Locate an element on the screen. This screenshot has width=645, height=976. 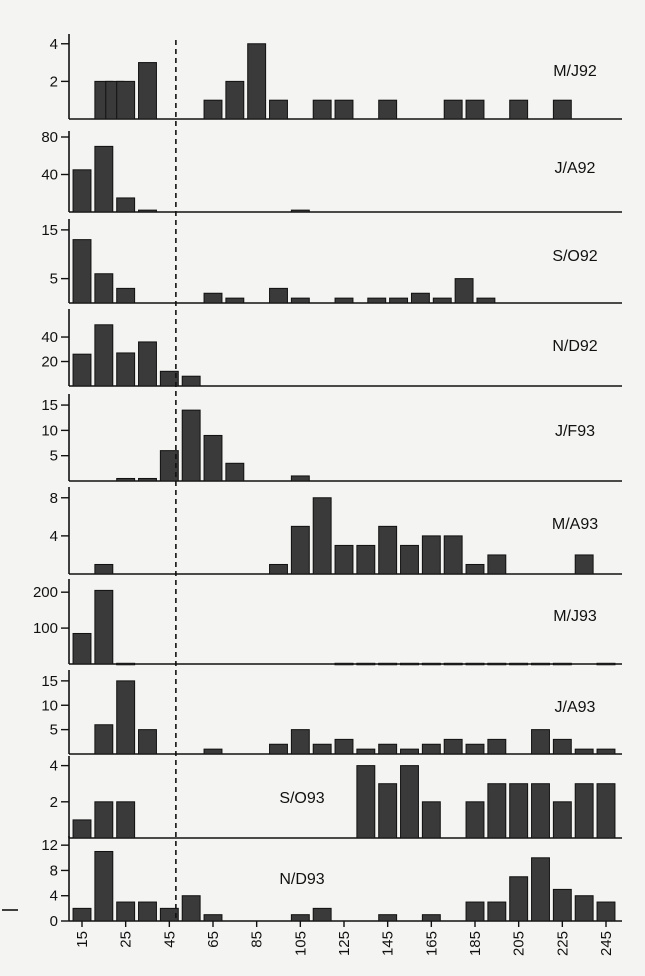
x-tick-label: 145 is located at coordinates (388, 943).